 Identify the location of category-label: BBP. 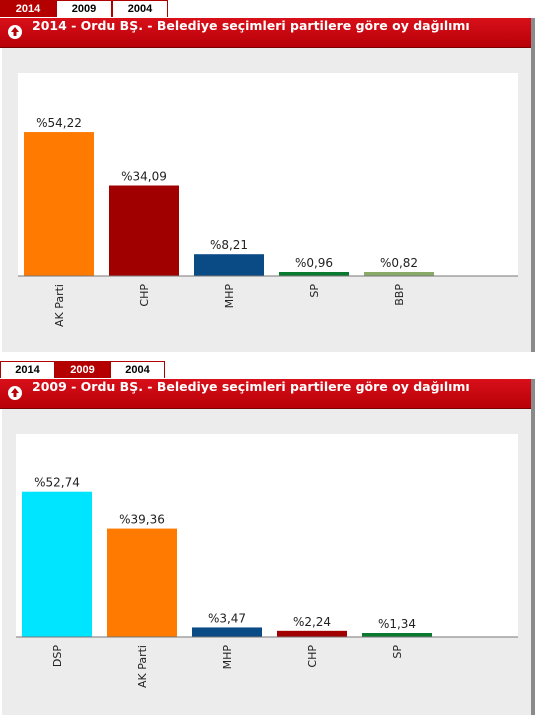
(399, 295).